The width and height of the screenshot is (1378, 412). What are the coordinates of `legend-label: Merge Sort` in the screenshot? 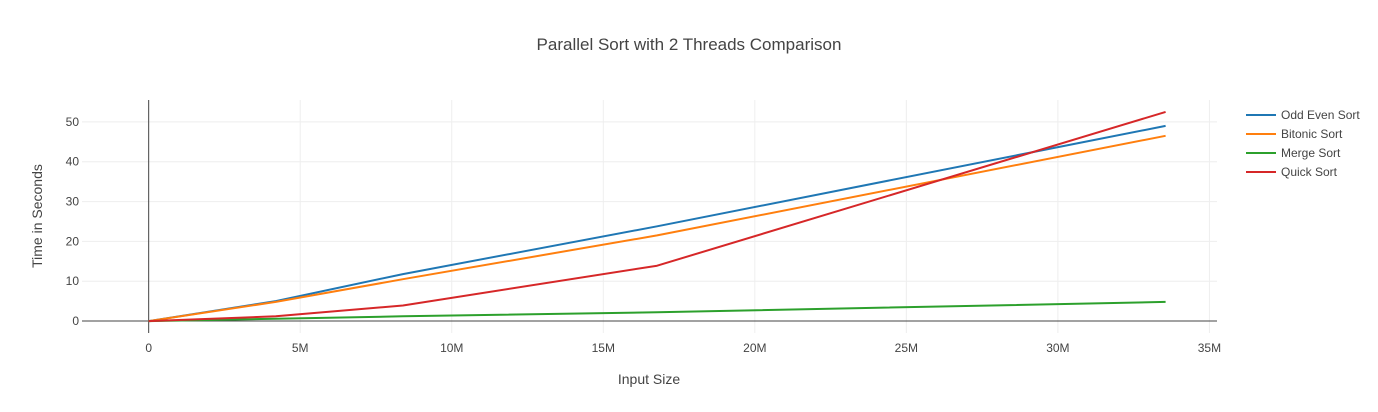 It's located at (1311, 153).